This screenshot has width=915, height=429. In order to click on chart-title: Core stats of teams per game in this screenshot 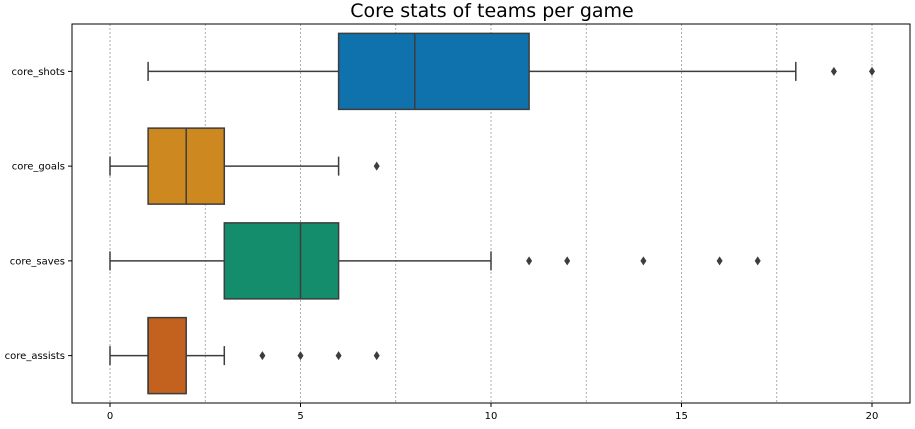, I will do `click(491, 11)`.